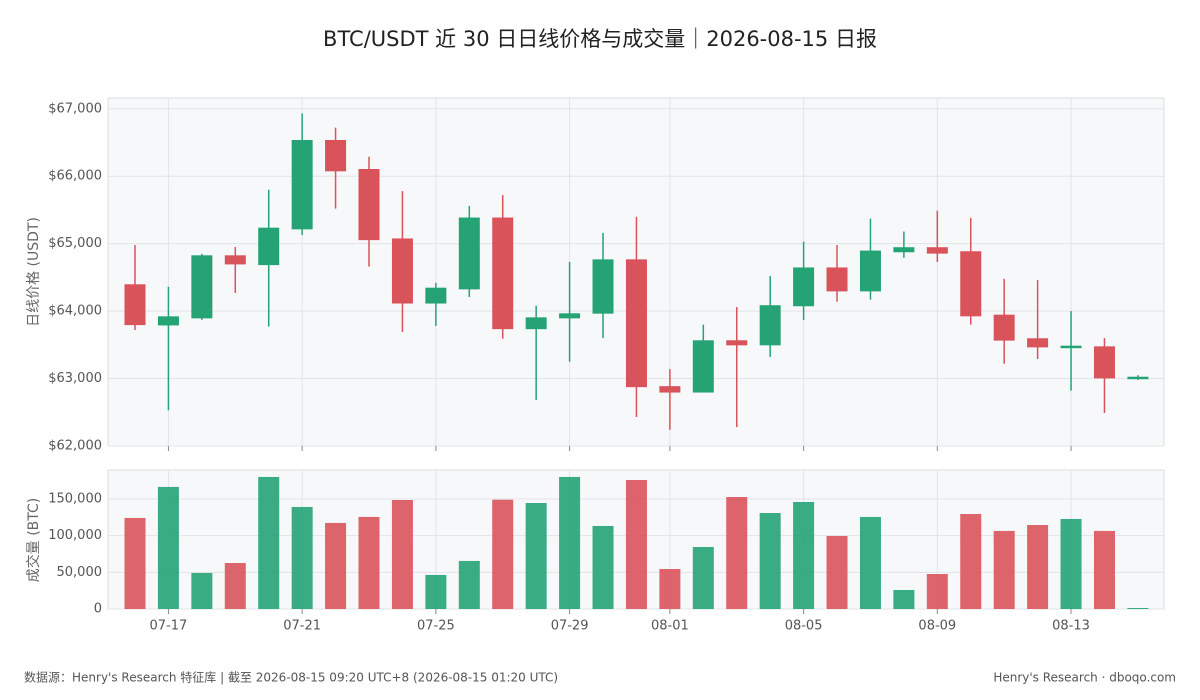  I want to click on y-tick-label: $66,000, so click(75, 176).